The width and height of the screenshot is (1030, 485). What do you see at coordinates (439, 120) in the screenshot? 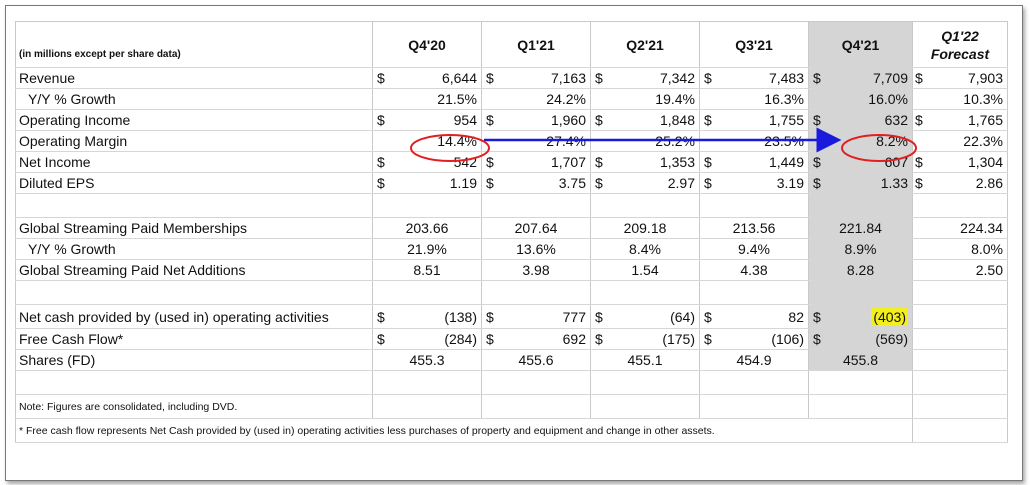
I see `cell: 954` at bounding box center [439, 120].